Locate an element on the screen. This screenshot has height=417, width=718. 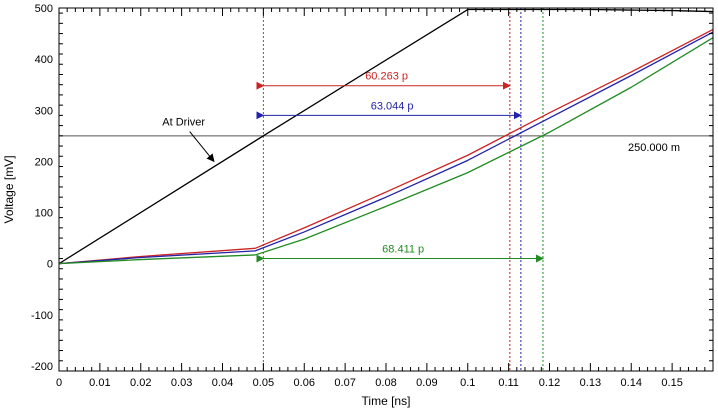
x-tick-label: 0.13 is located at coordinates (590, 383).